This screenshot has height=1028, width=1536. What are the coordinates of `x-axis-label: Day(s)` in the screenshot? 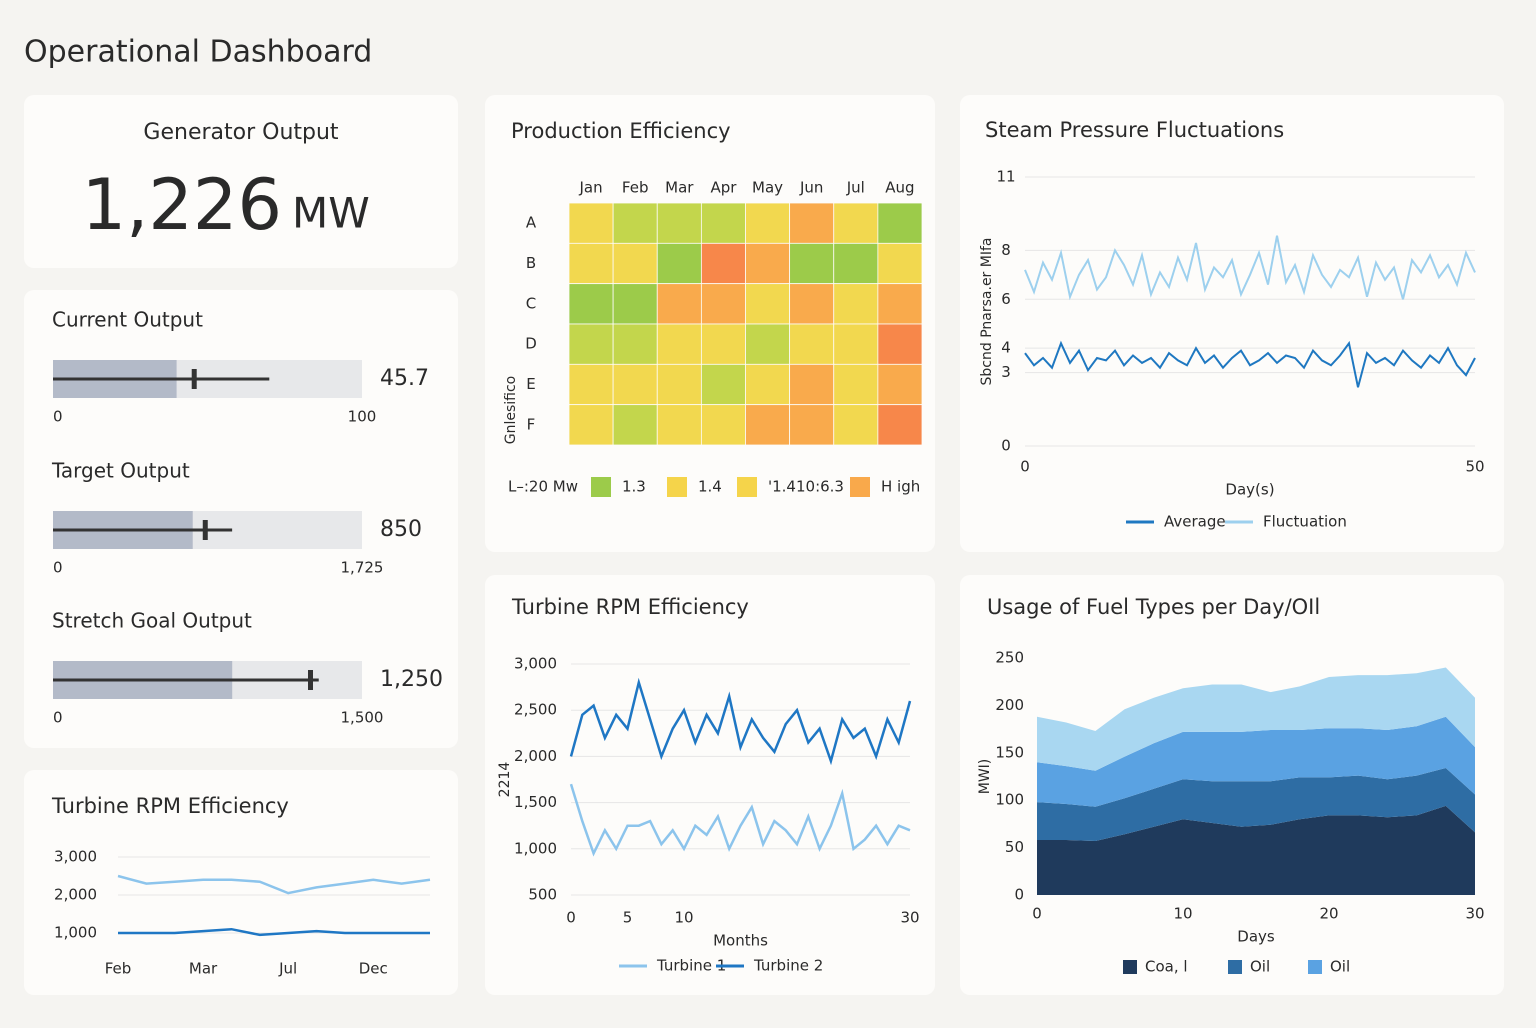 It's located at (1249, 490).